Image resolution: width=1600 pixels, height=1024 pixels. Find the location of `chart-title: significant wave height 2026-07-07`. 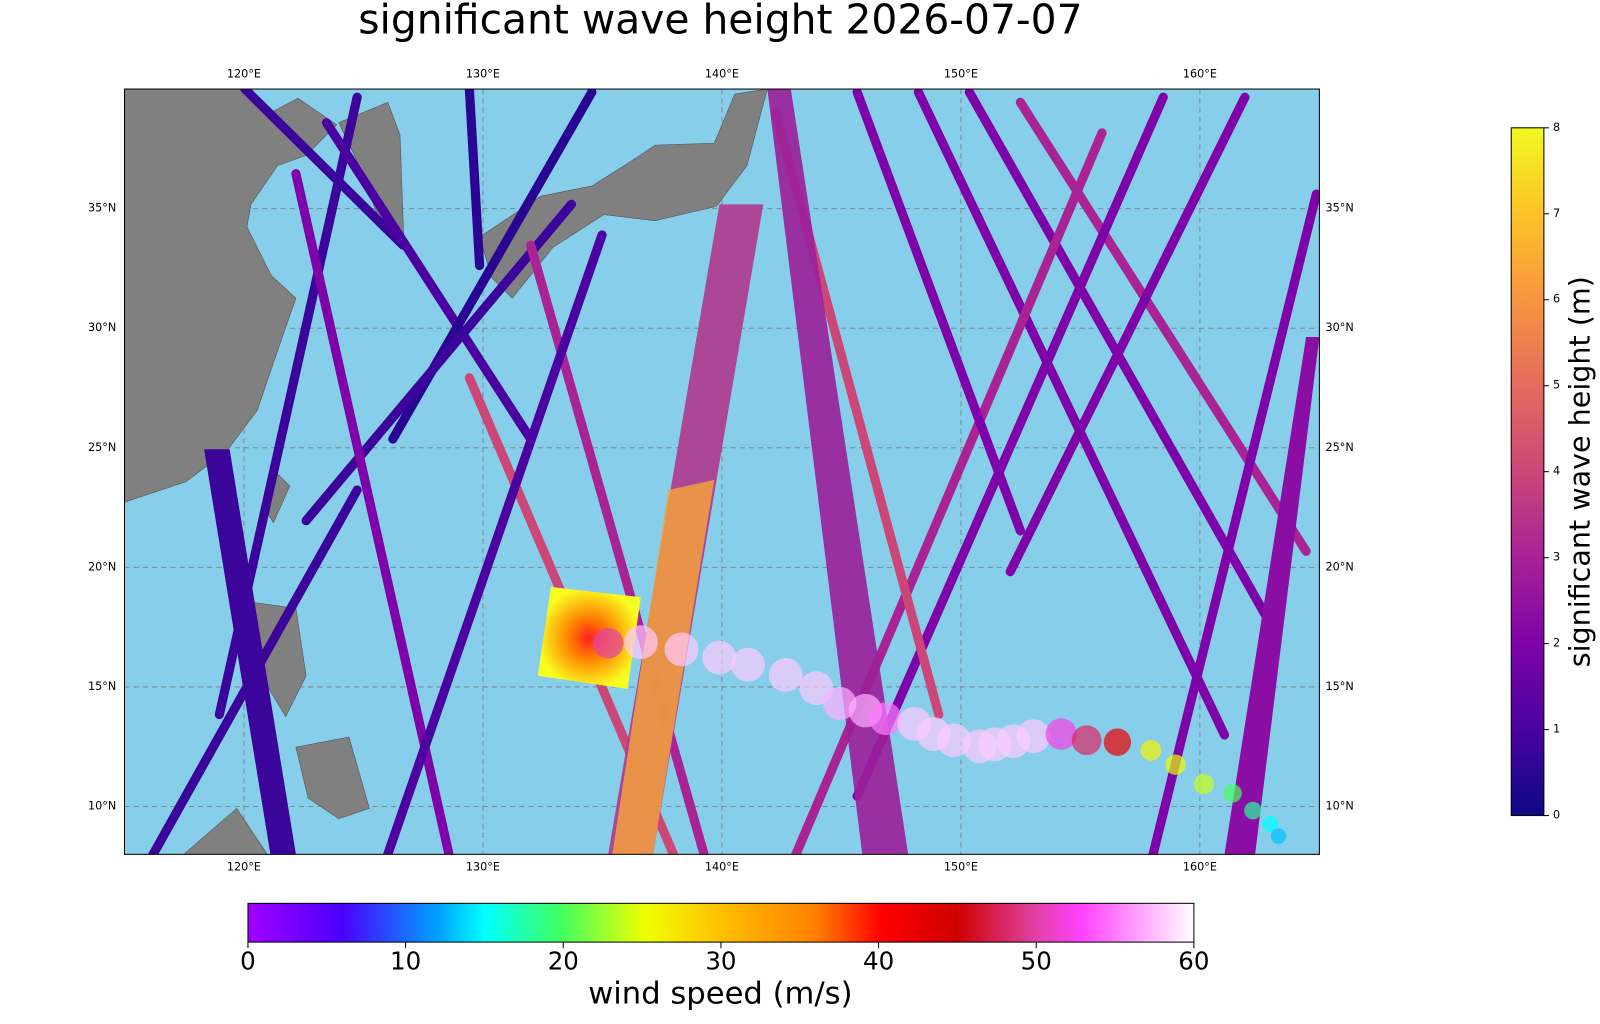

chart-title: significant wave height 2026-07-07 is located at coordinates (720, 22).